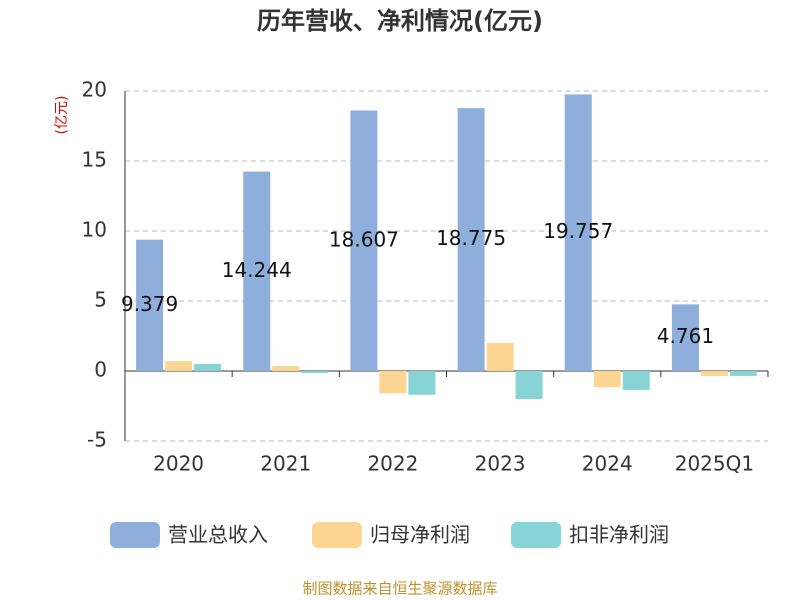 This screenshot has width=800, height=600. What do you see at coordinates (400, 21) in the screenshot?
I see `chart-title: 历年营收、净利情况(亿元)` at bounding box center [400, 21].